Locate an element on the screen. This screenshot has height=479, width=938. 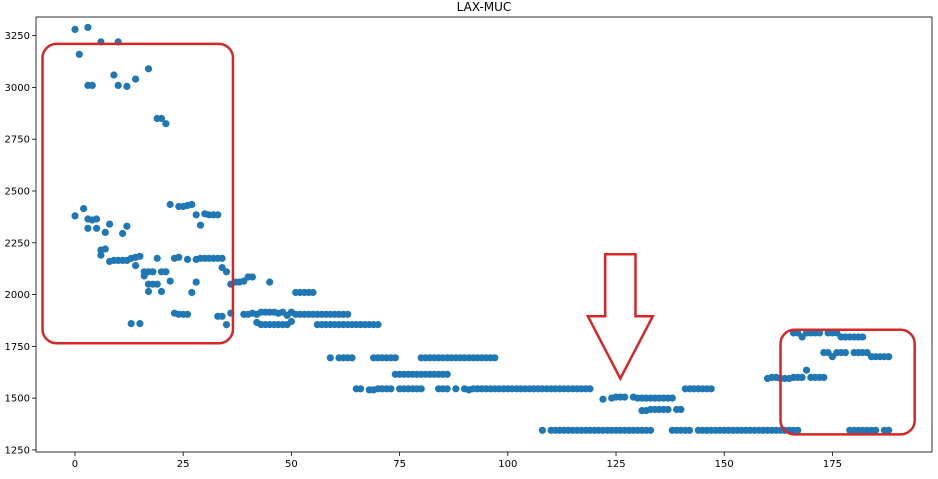
y-tick-label: 1500 is located at coordinates (17, 399).